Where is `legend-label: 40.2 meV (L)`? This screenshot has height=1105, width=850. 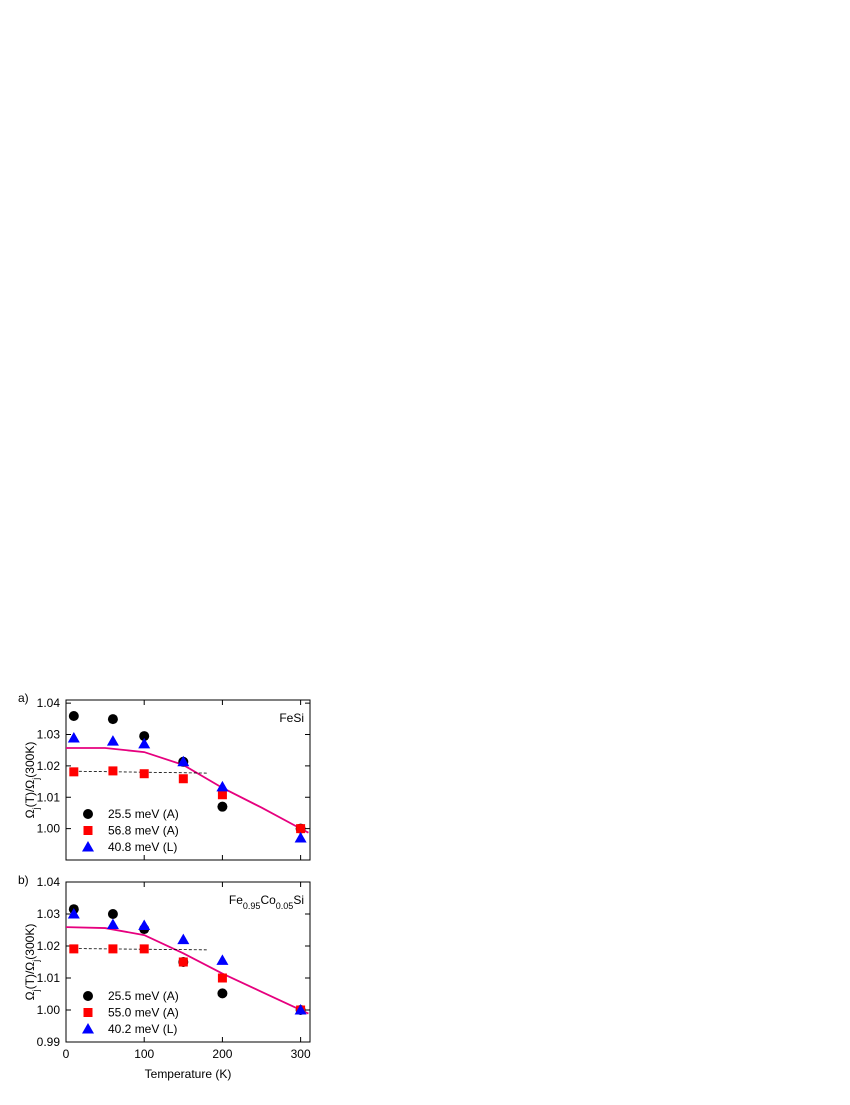 legend-label: 40.2 meV (L) is located at coordinates (142, 1029).